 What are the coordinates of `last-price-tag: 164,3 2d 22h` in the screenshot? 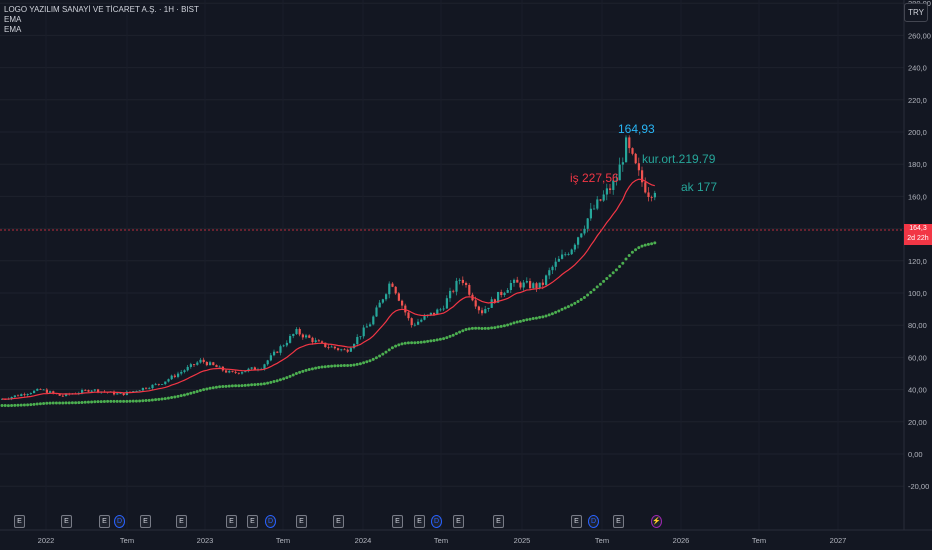 It's located at (918, 234).